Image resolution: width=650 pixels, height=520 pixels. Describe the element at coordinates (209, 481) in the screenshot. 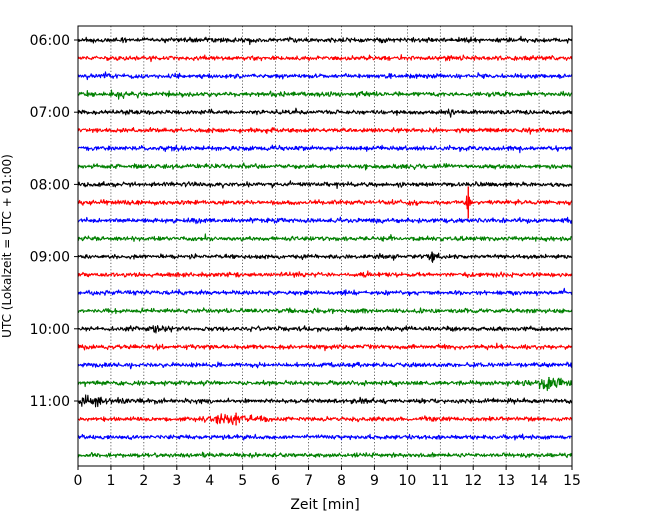

I see `x-tick-label-4: 4` at that location.